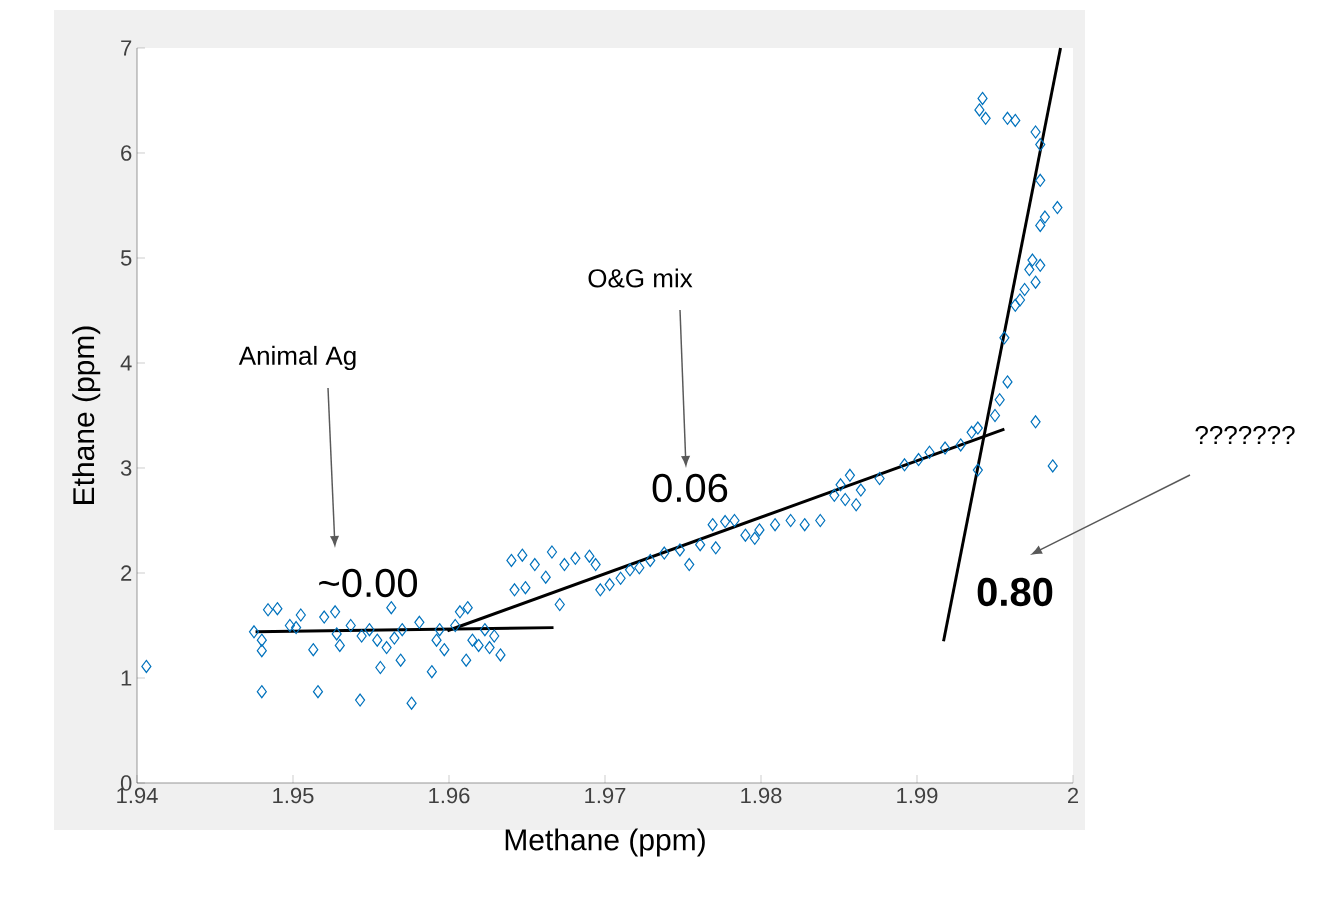 The width and height of the screenshot is (1338, 903). Describe the element at coordinates (640, 278) in the screenshot. I see `annotation: O&G mix` at that location.